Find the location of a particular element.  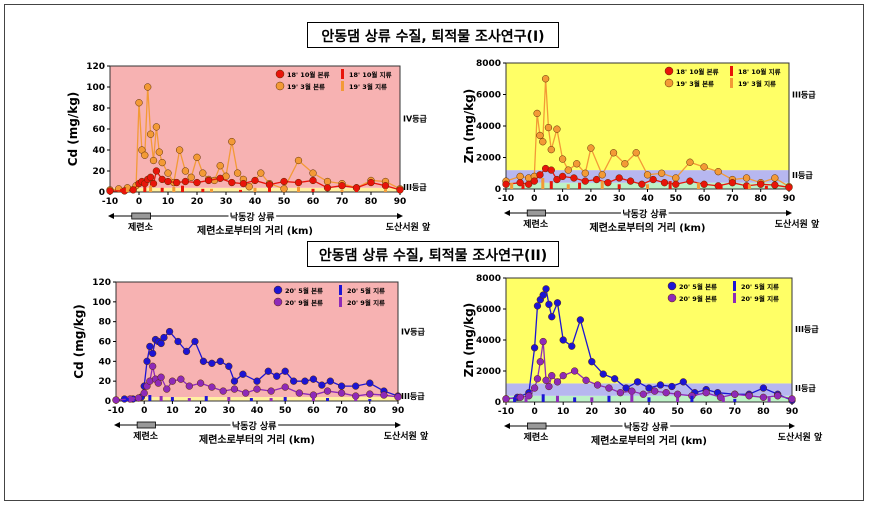

grade-band is located at coordinates (649, 331).